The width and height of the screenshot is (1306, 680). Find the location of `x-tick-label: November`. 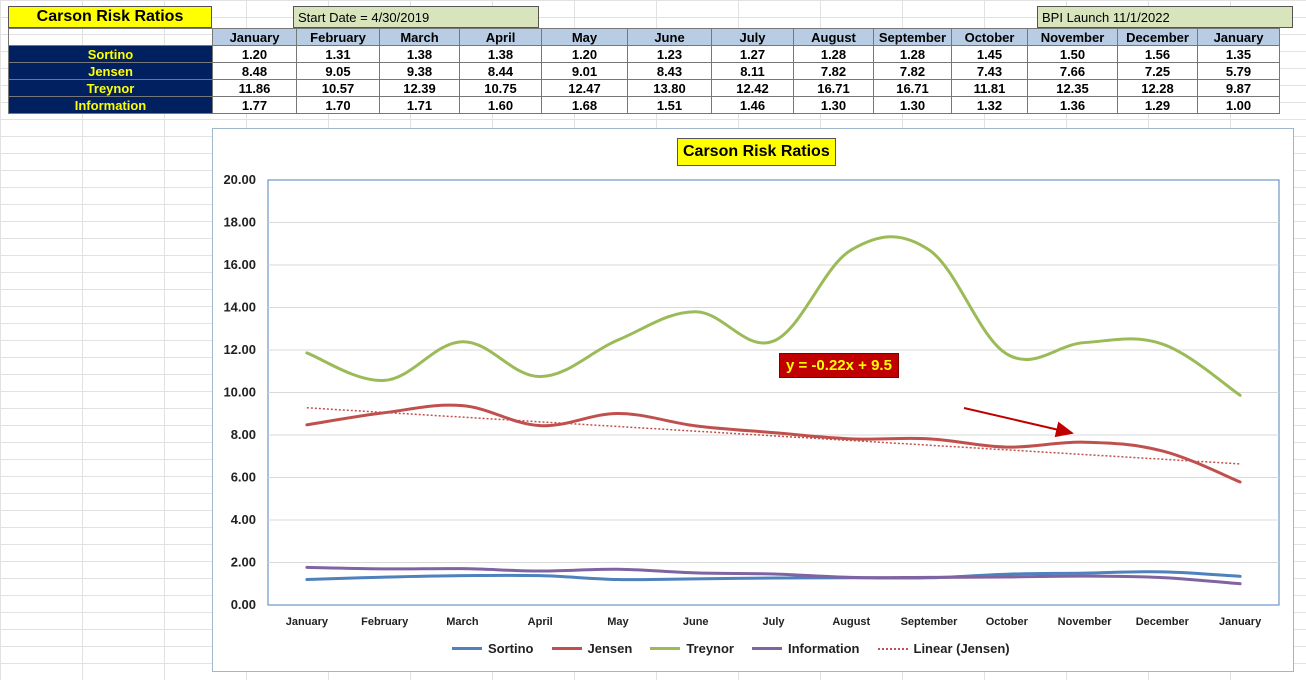

x-tick-label: November is located at coordinates (1085, 622).